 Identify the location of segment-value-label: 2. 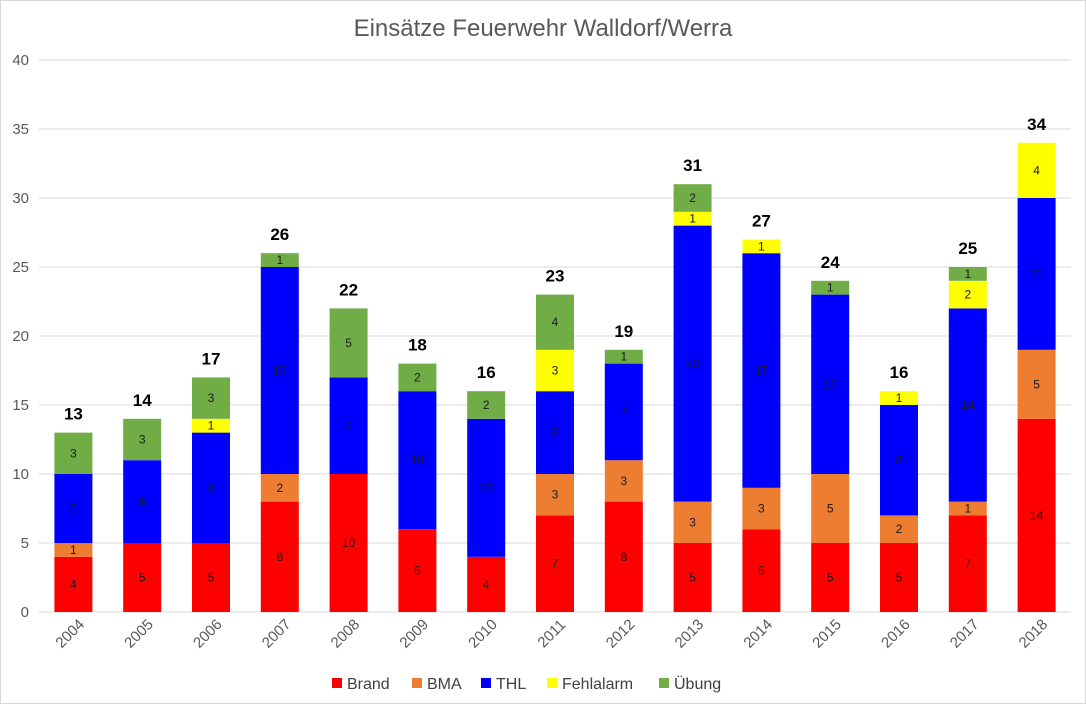
(692, 198).